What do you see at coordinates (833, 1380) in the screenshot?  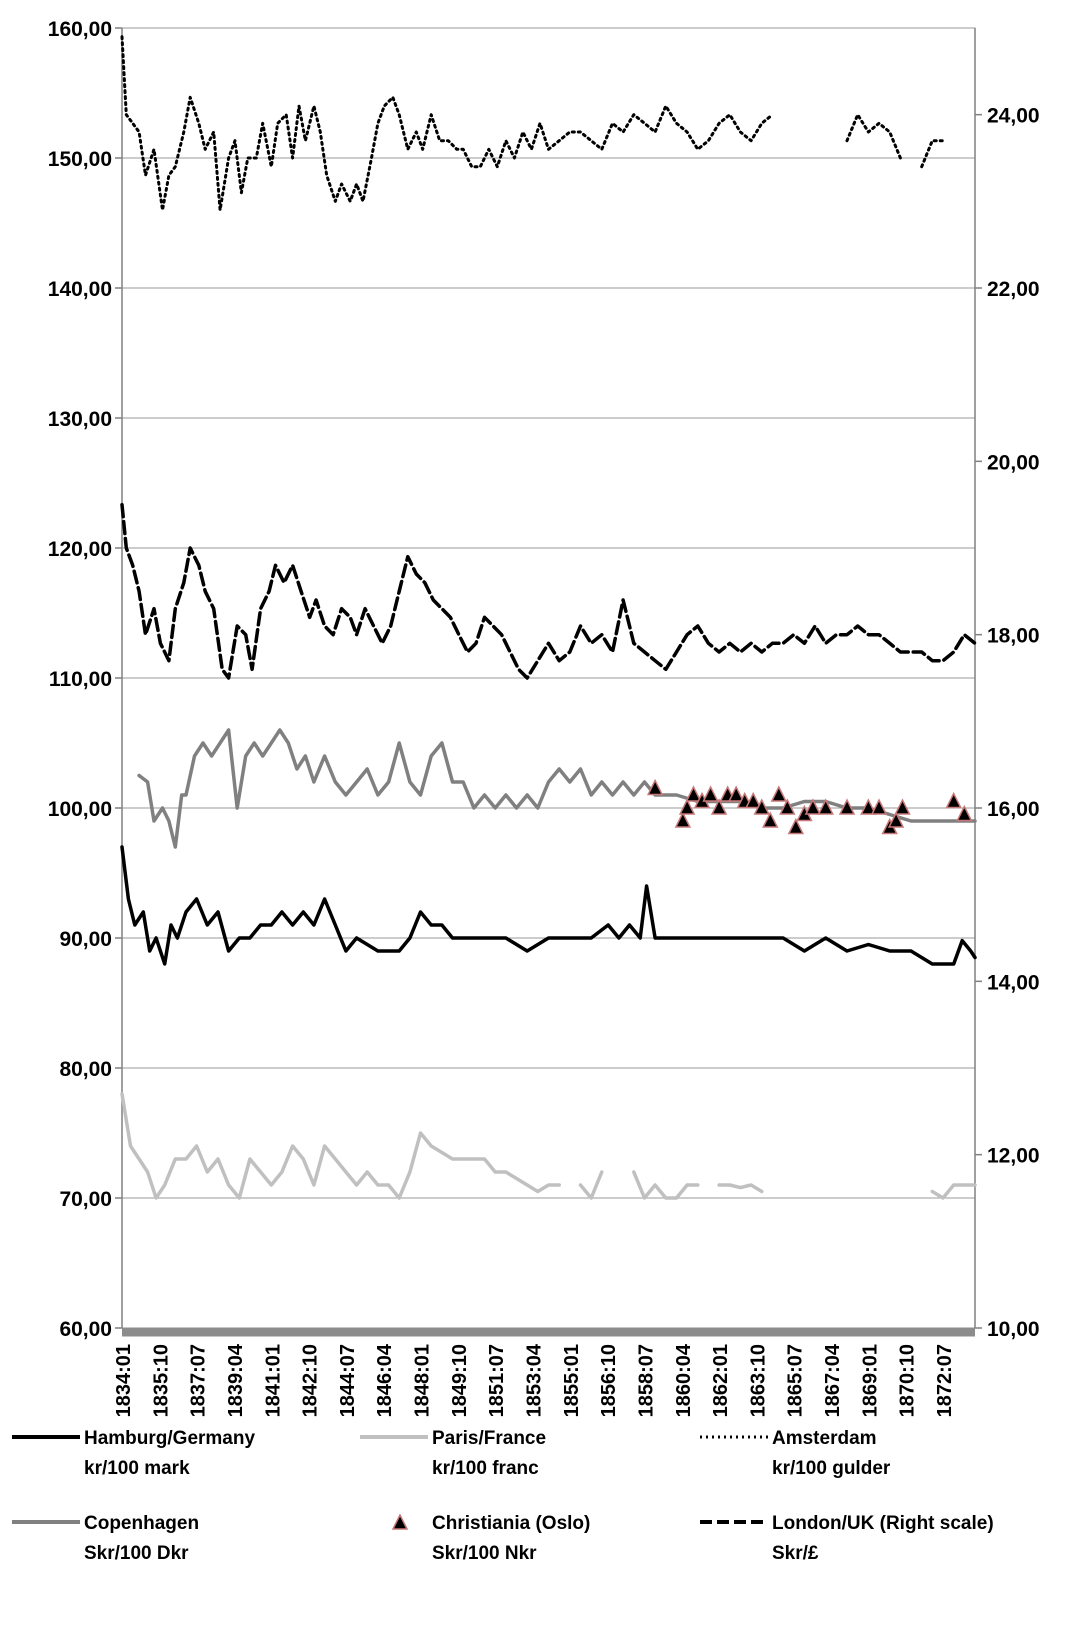 I see `x-tick-label: 1867:04` at bounding box center [833, 1380].